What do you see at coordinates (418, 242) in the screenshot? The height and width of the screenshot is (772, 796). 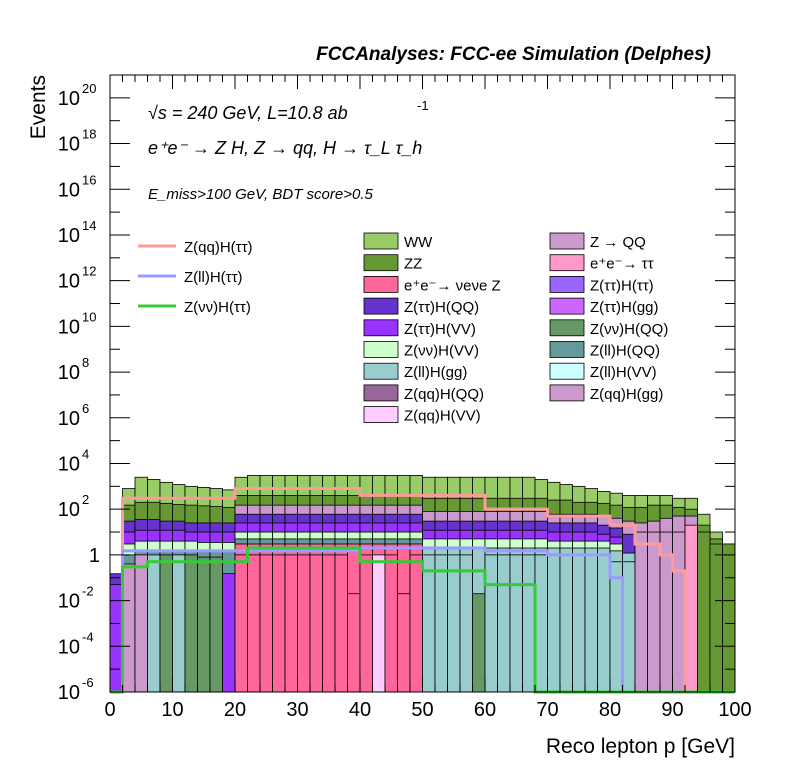 I see `legend-label: WW` at bounding box center [418, 242].